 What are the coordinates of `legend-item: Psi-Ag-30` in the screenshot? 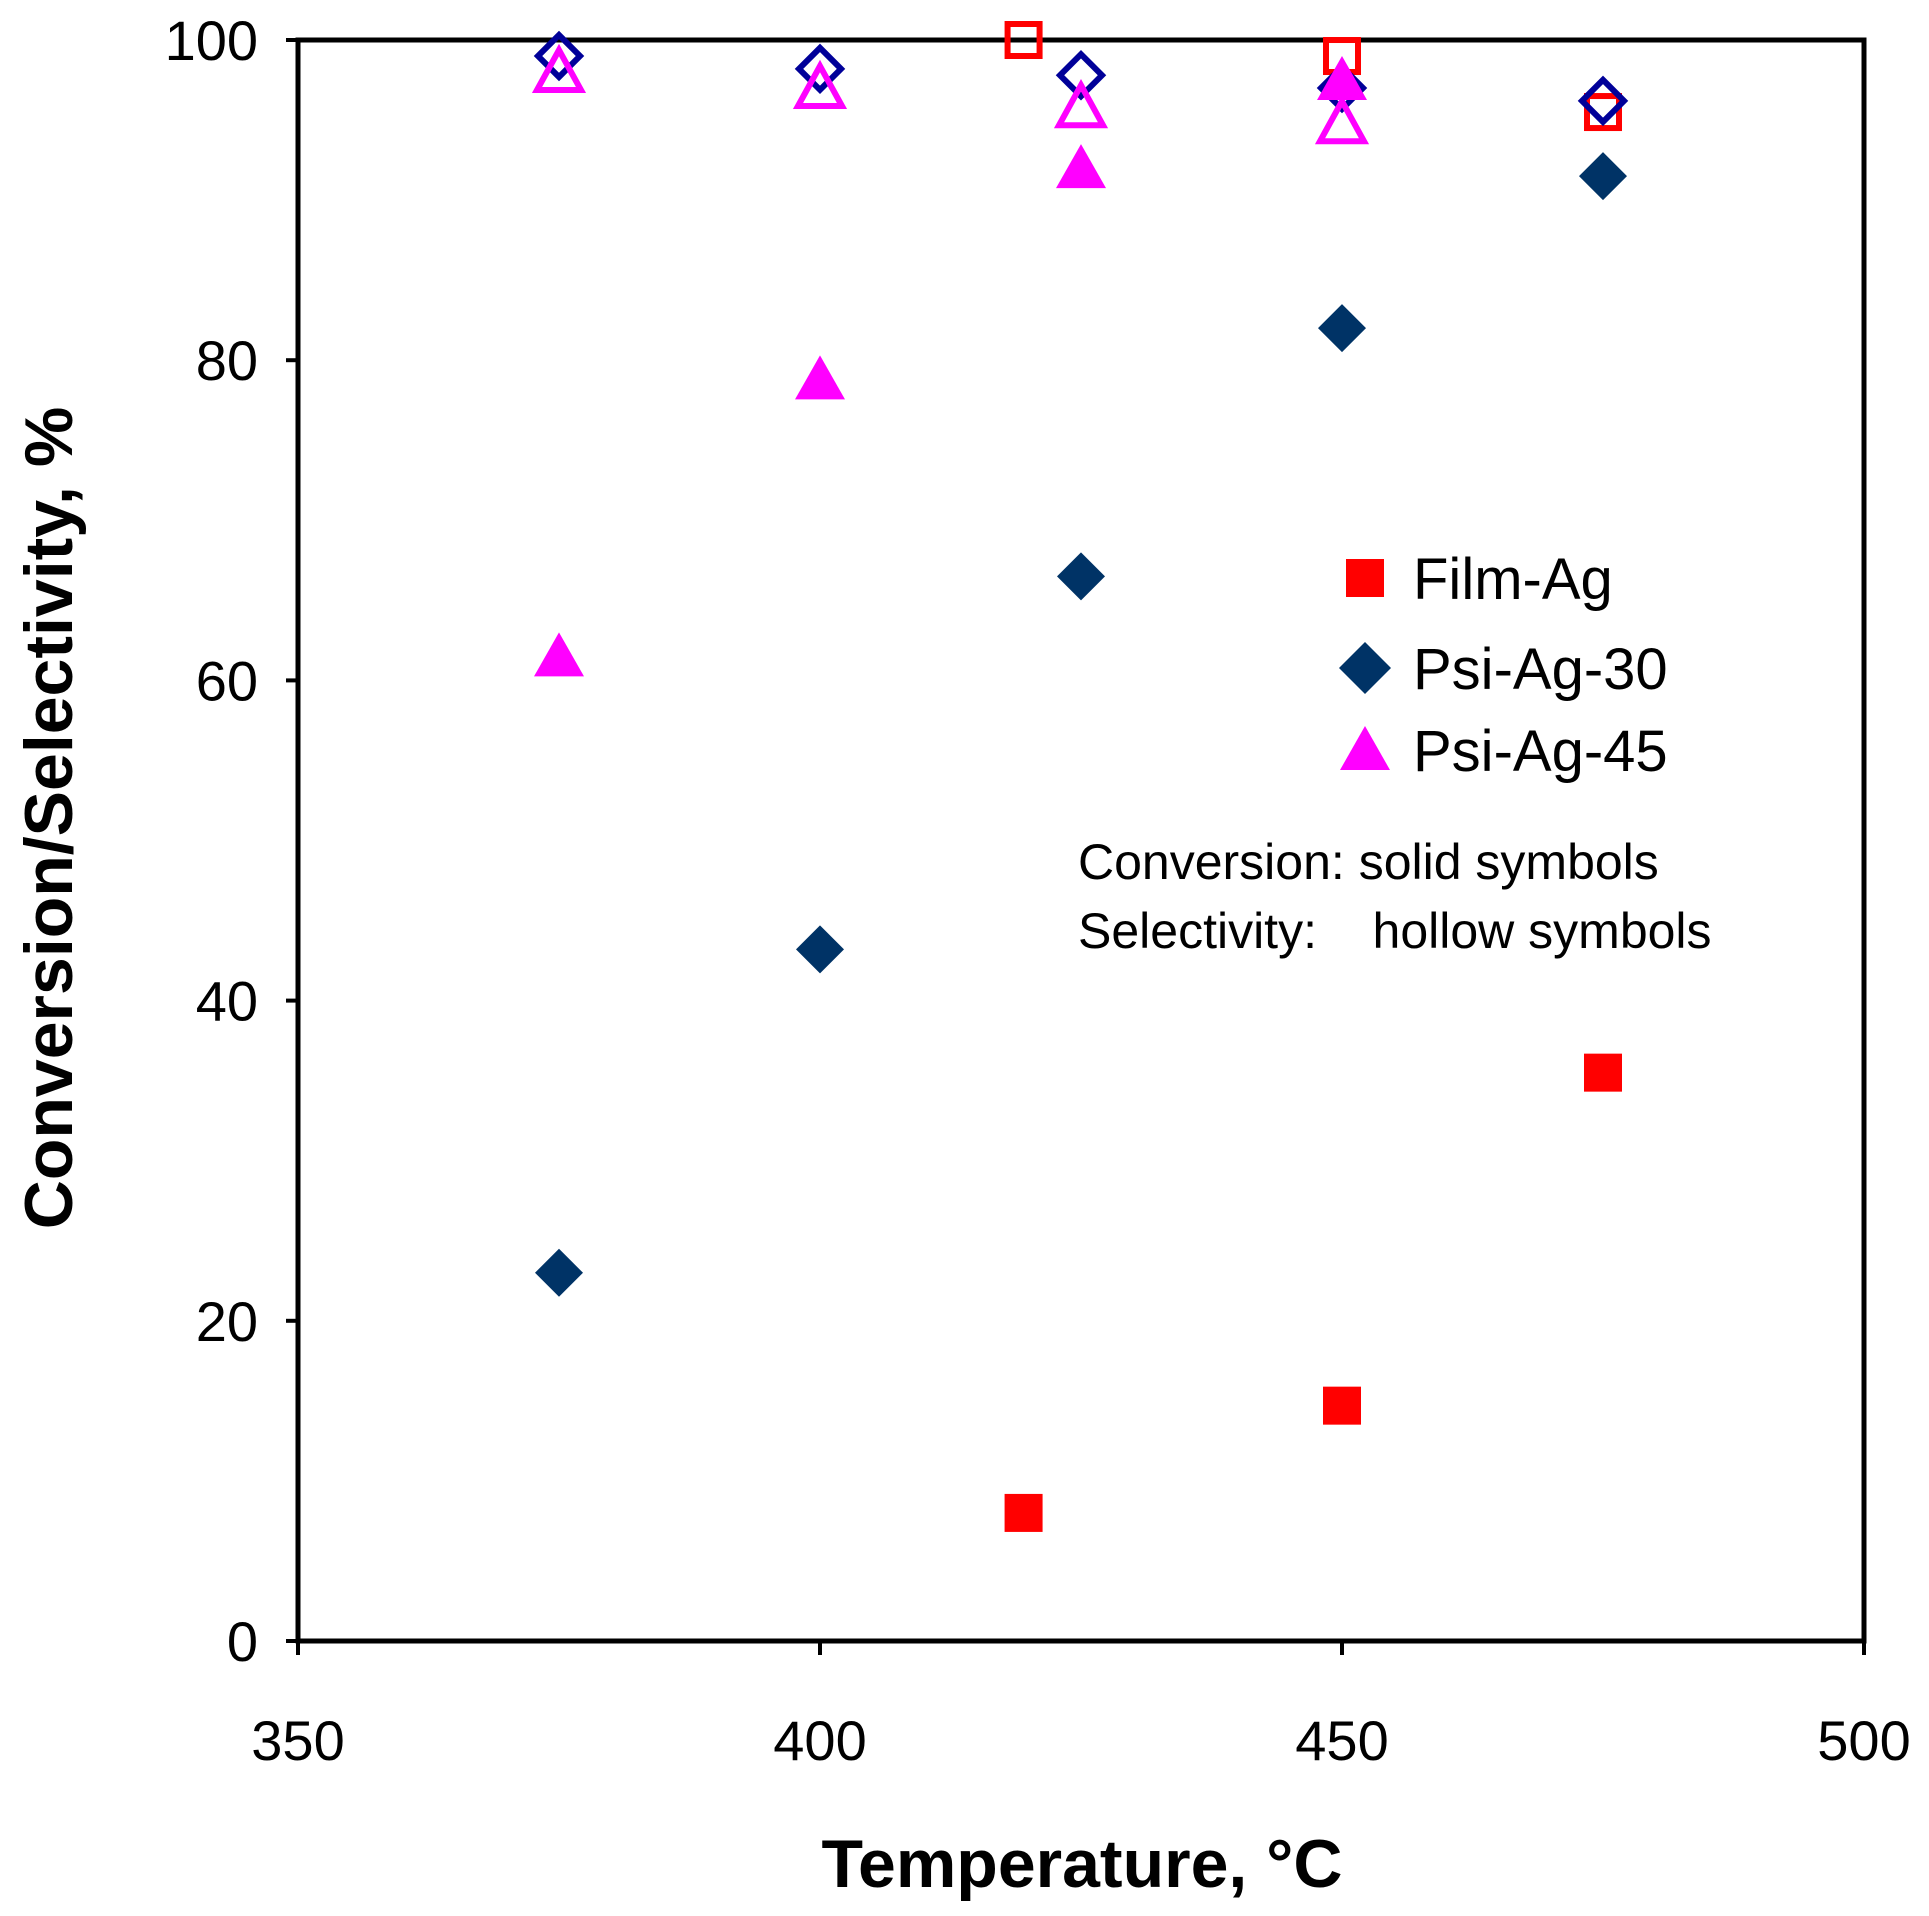 It's located at (1503, 669).